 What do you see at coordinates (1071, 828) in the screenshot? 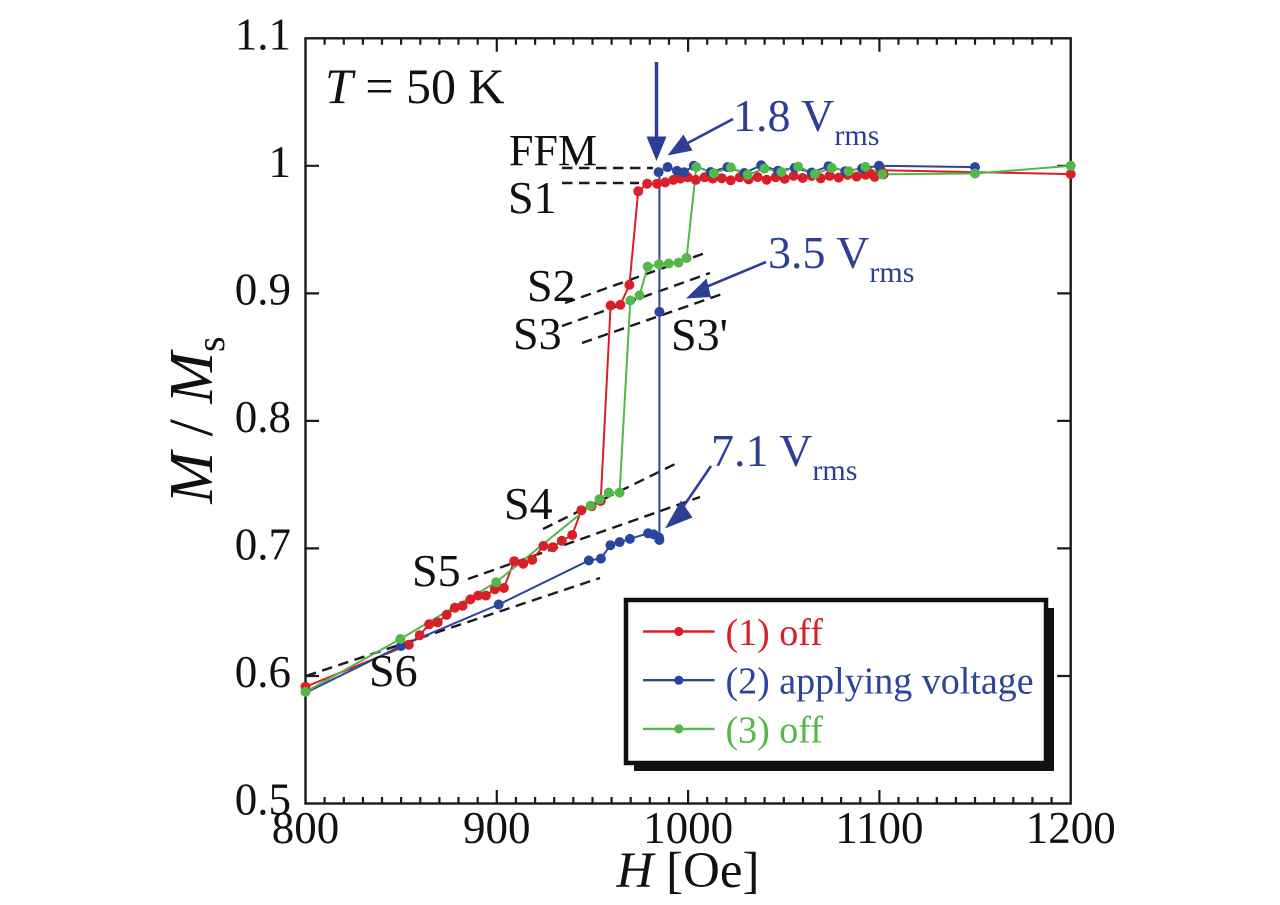
I see `svg-text: 1200` at bounding box center [1071, 828].